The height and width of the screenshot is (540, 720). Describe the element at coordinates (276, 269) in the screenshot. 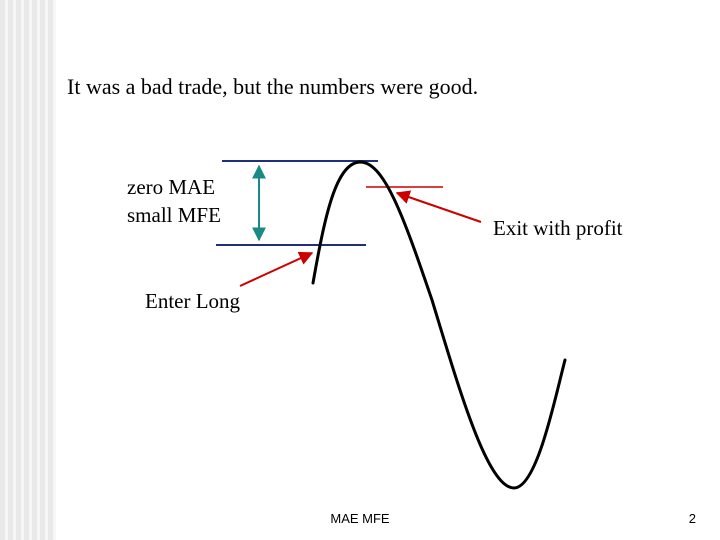

I see `entry-pointer-arrow` at that location.